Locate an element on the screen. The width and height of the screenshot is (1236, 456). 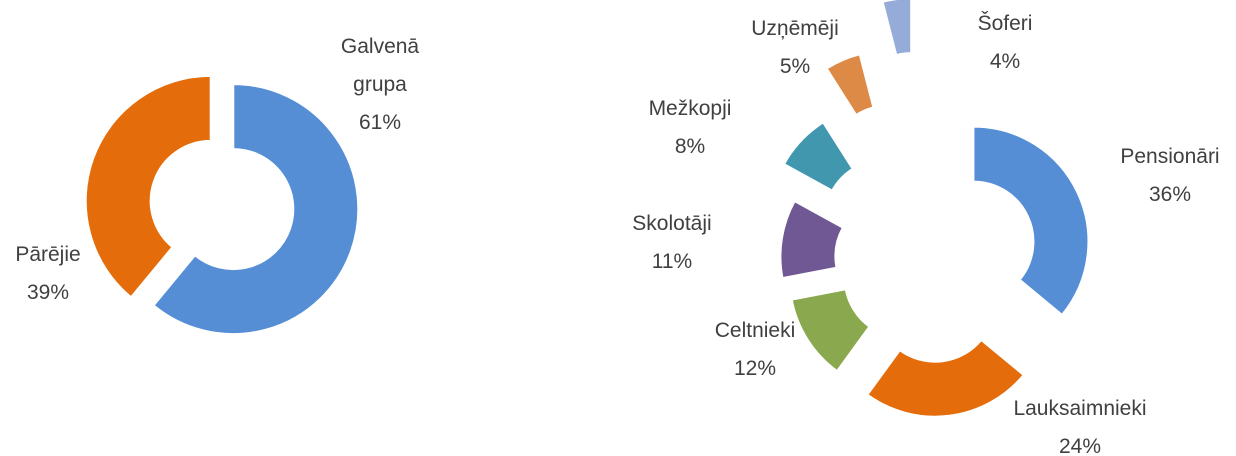
slice-name: Mežkopji is located at coordinates (690, 108).